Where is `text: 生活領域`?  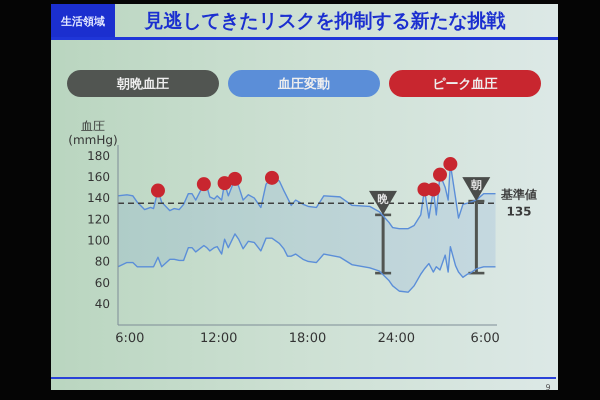 text: 生活領域 is located at coordinates (83, 21).